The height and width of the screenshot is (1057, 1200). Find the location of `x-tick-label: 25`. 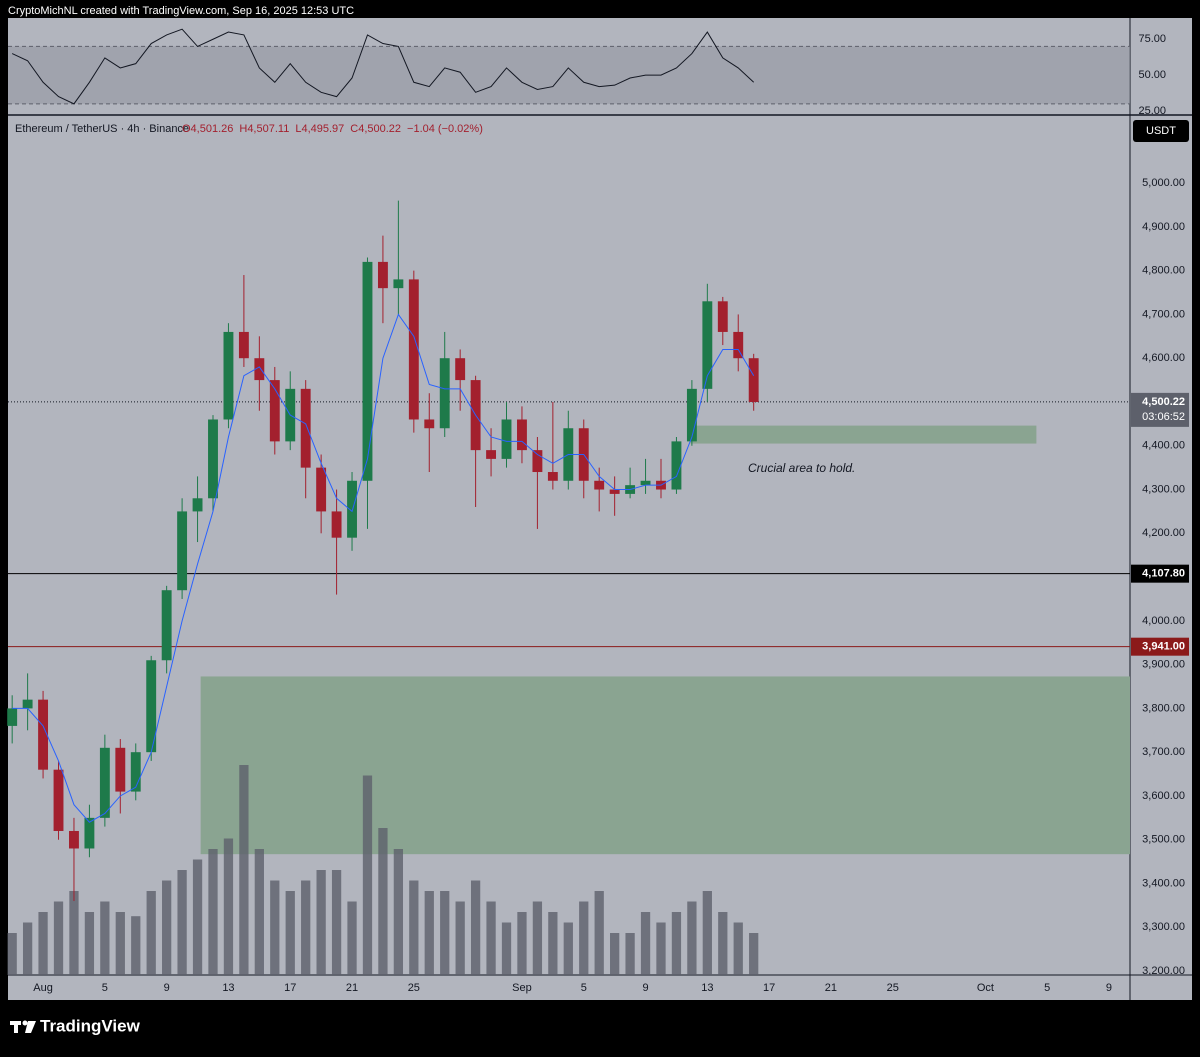

x-tick-label: 25 is located at coordinates (414, 988).